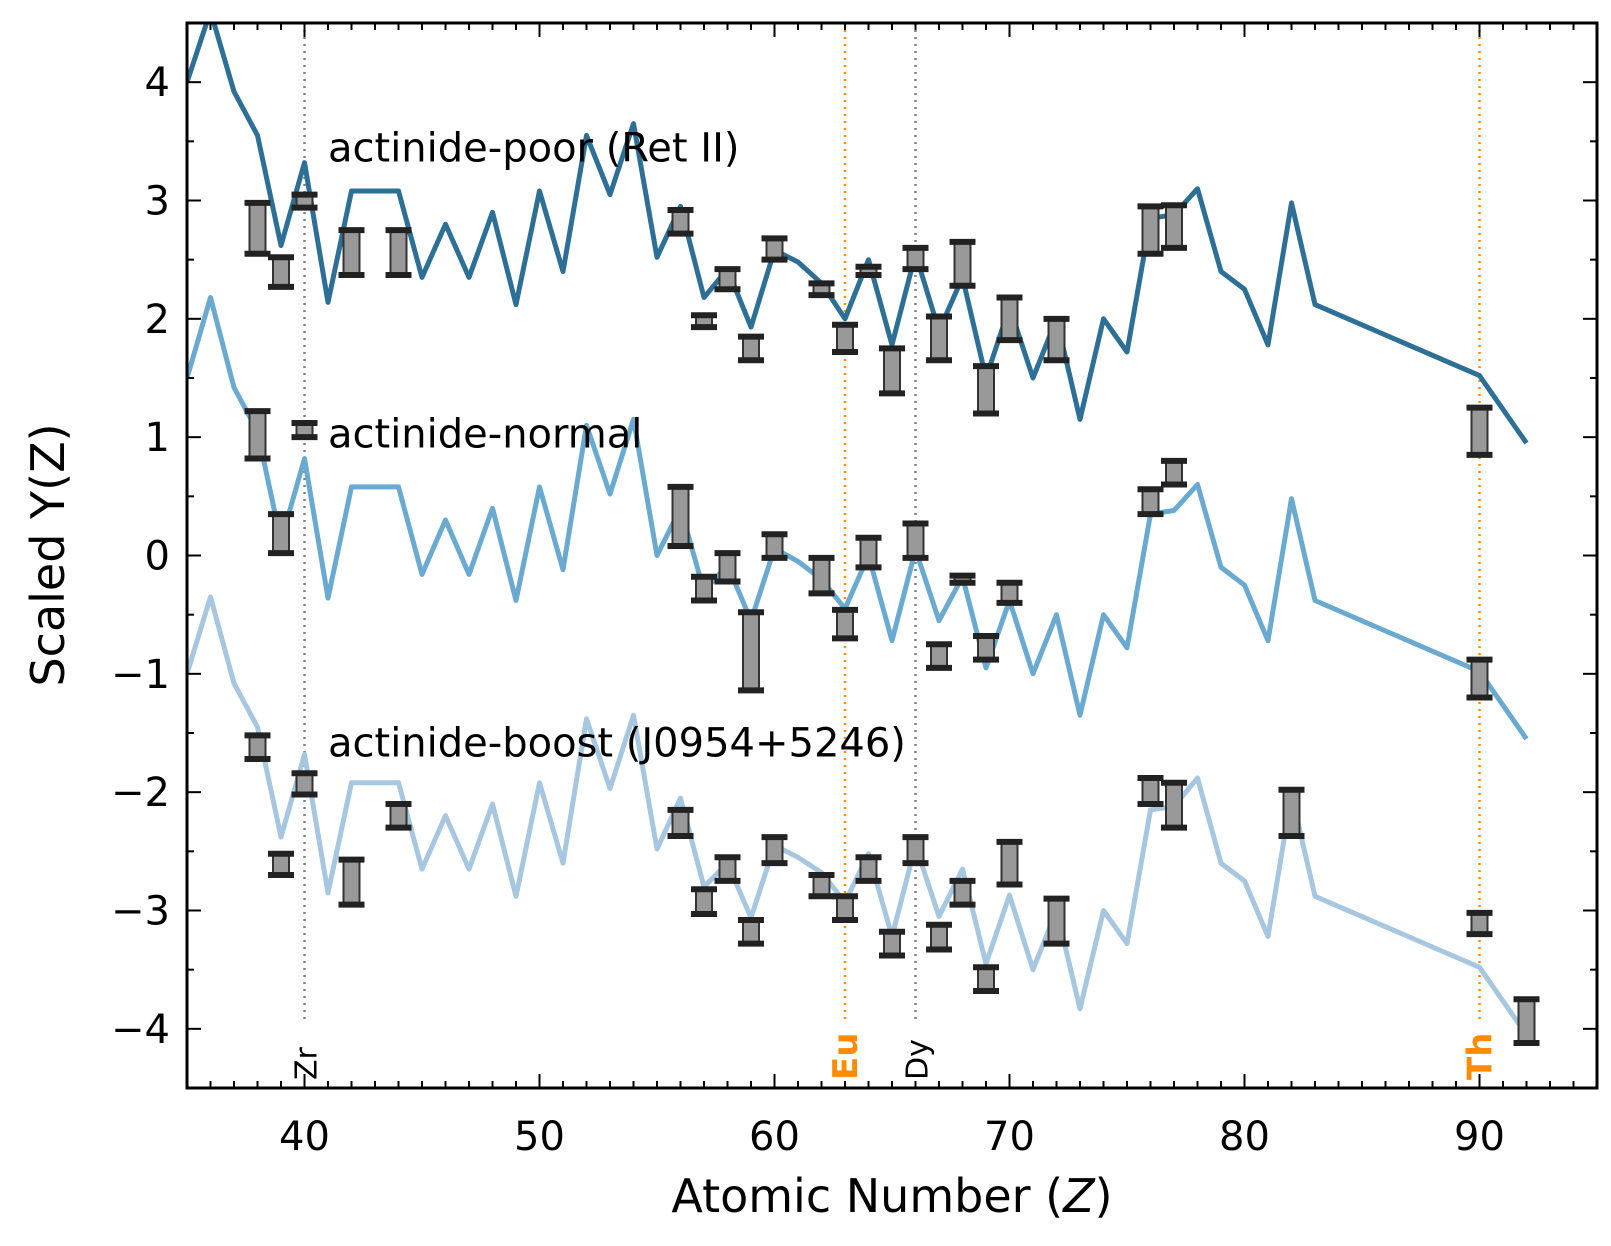  What do you see at coordinates (485, 435) in the screenshot?
I see `series-label-1: actinide-normal` at bounding box center [485, 435].